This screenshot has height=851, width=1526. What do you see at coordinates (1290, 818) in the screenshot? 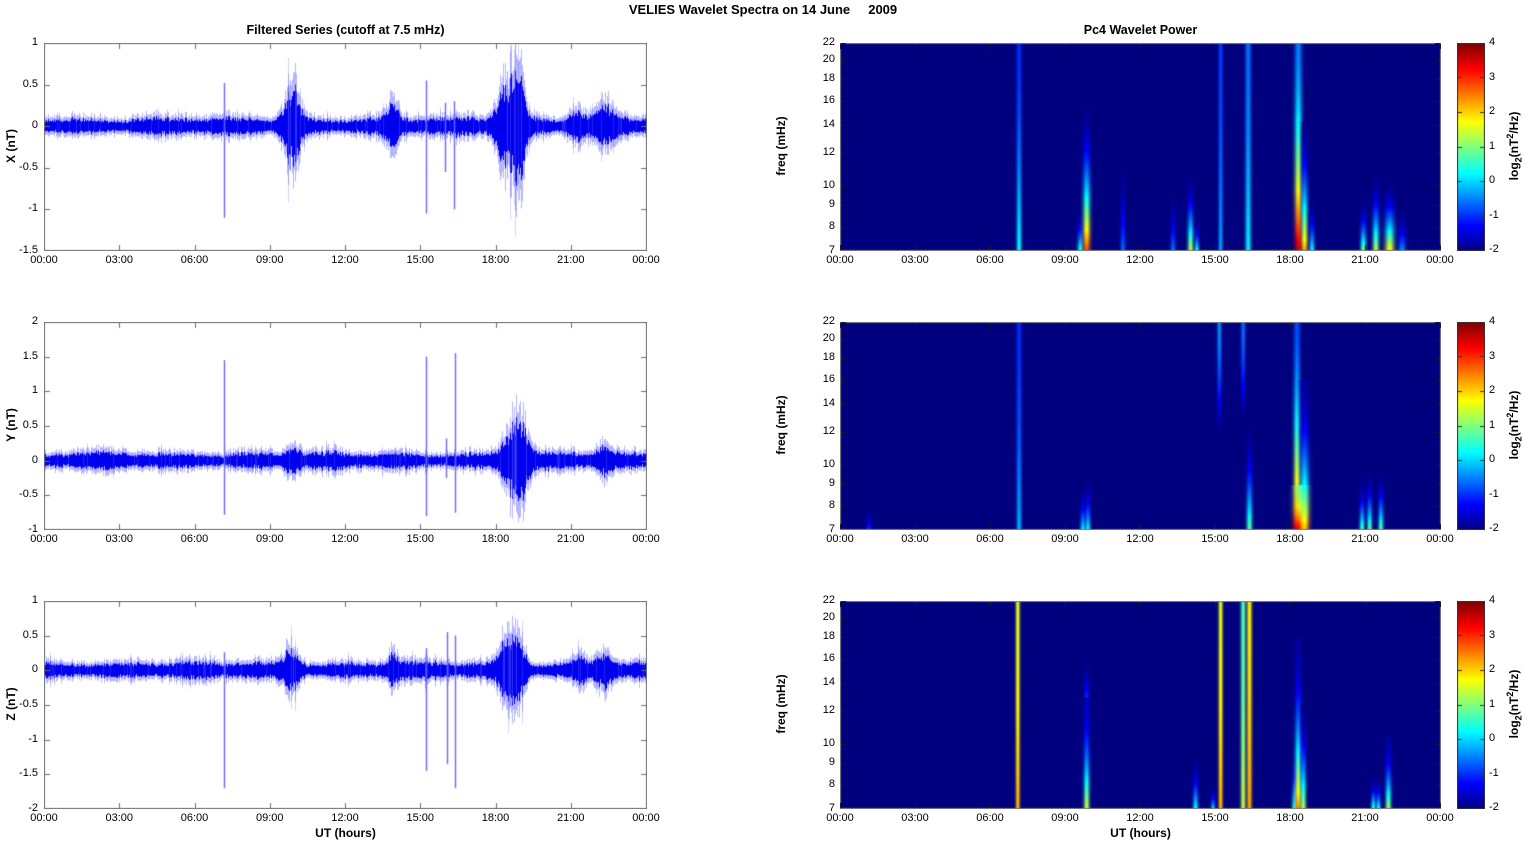
I see `xtick-right-row2: 18:00` at bounding box center [1290, 818].